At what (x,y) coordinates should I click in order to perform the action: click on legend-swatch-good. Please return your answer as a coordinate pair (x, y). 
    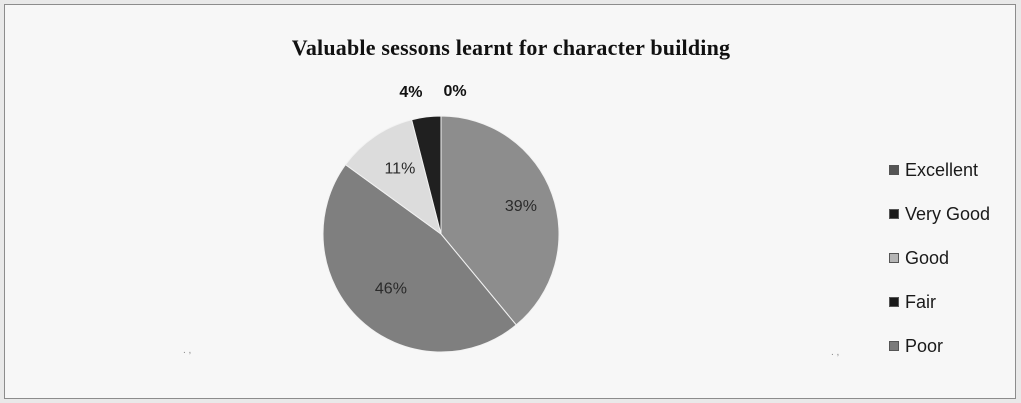
    Looking at the image, I should click on (894, 258).